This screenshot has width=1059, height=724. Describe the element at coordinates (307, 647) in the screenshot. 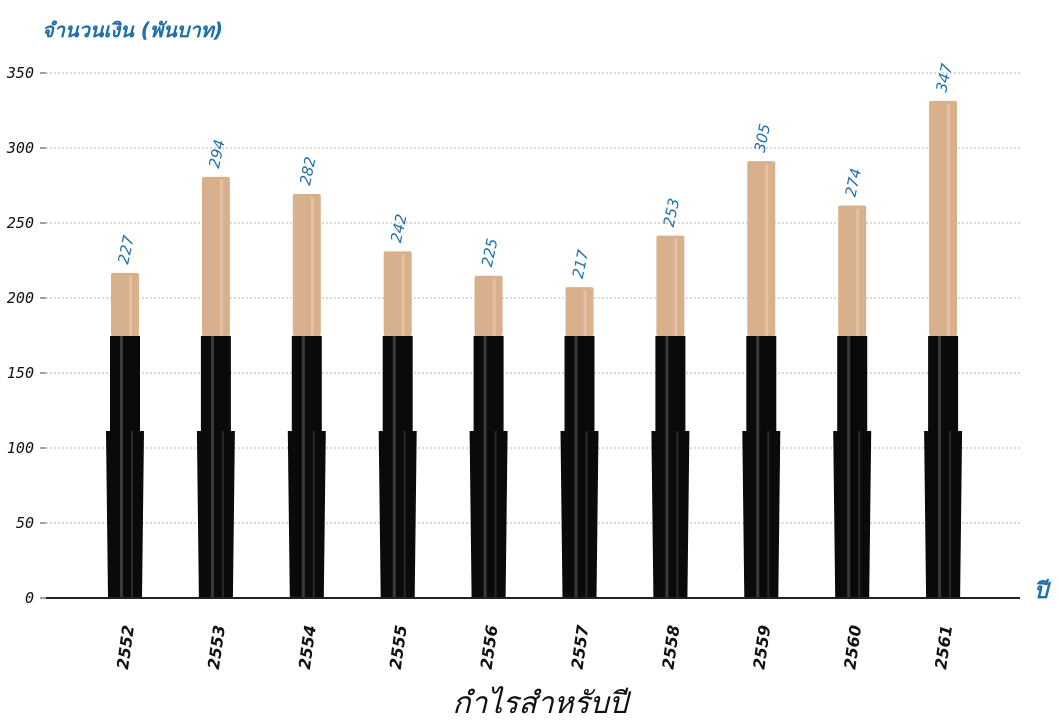

I see `x-tick-label: 2554` at that location.